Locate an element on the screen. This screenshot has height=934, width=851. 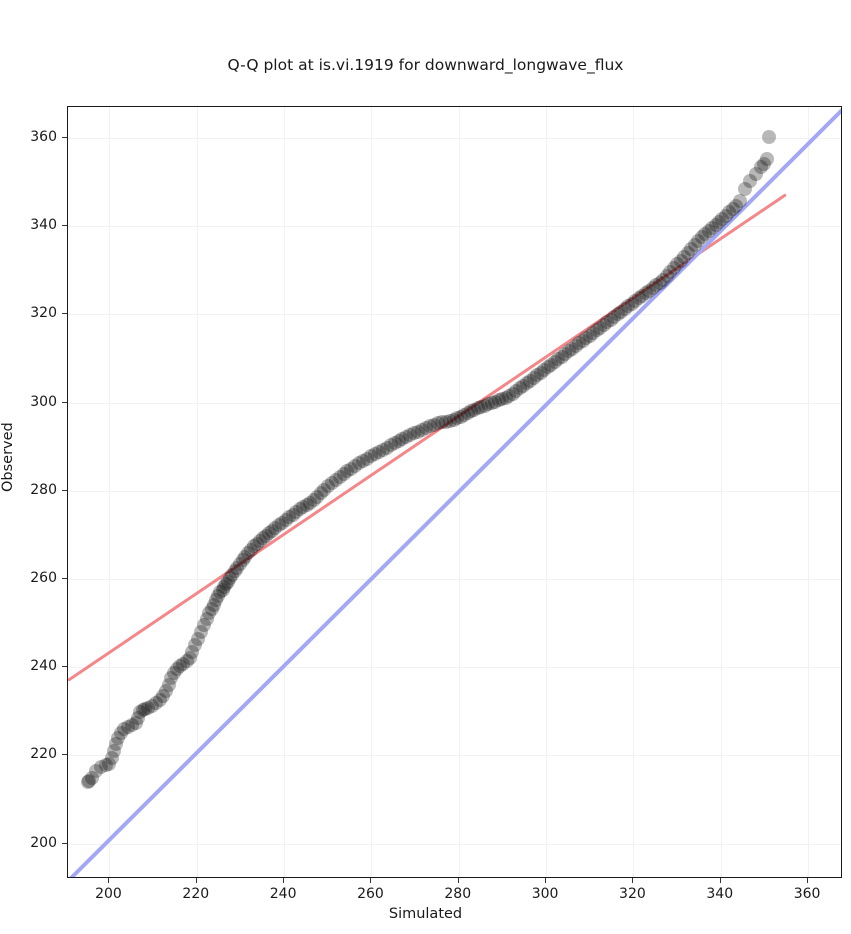
x-tick-label: 340 is located at coordinates (720, 894).